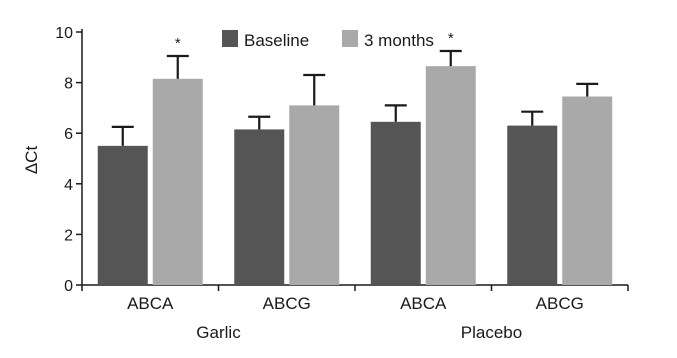  Describe the element at coordinates (68, 134) in the screenshot. I see `y-tick-label: 6` at that location.